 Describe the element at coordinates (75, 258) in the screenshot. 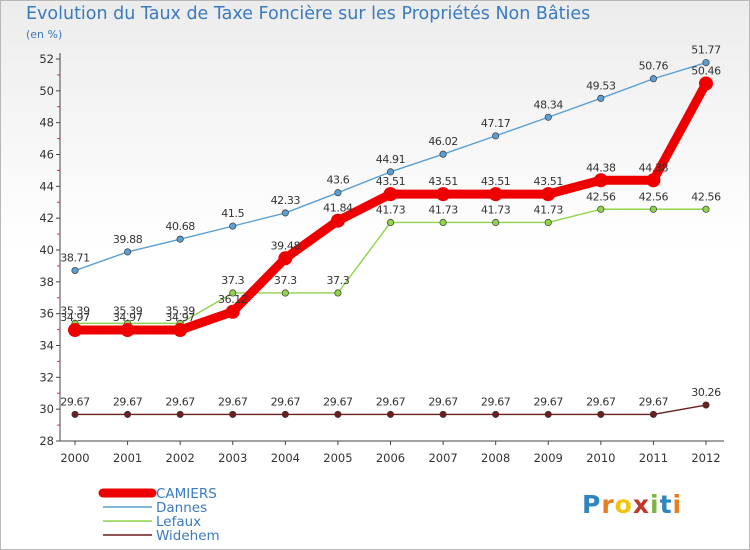

I see `data-label-dannes: 38.71` at that location.